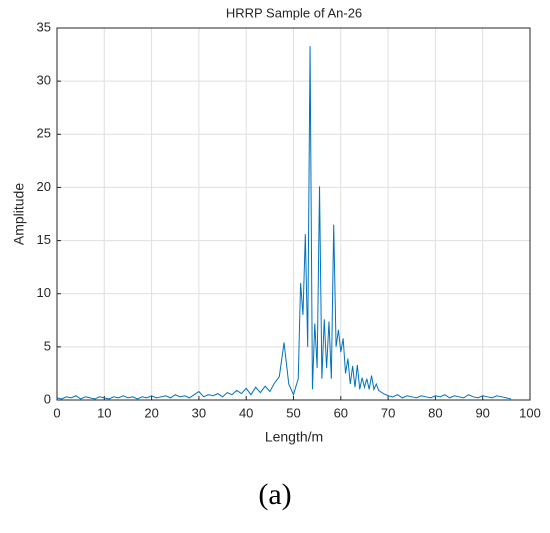 Image resolution: width=550 pixels, height=533 pixels. Describe the element at coordinates (104, 412) in the screenshot. I see `x-tick-label: 10` at that location.